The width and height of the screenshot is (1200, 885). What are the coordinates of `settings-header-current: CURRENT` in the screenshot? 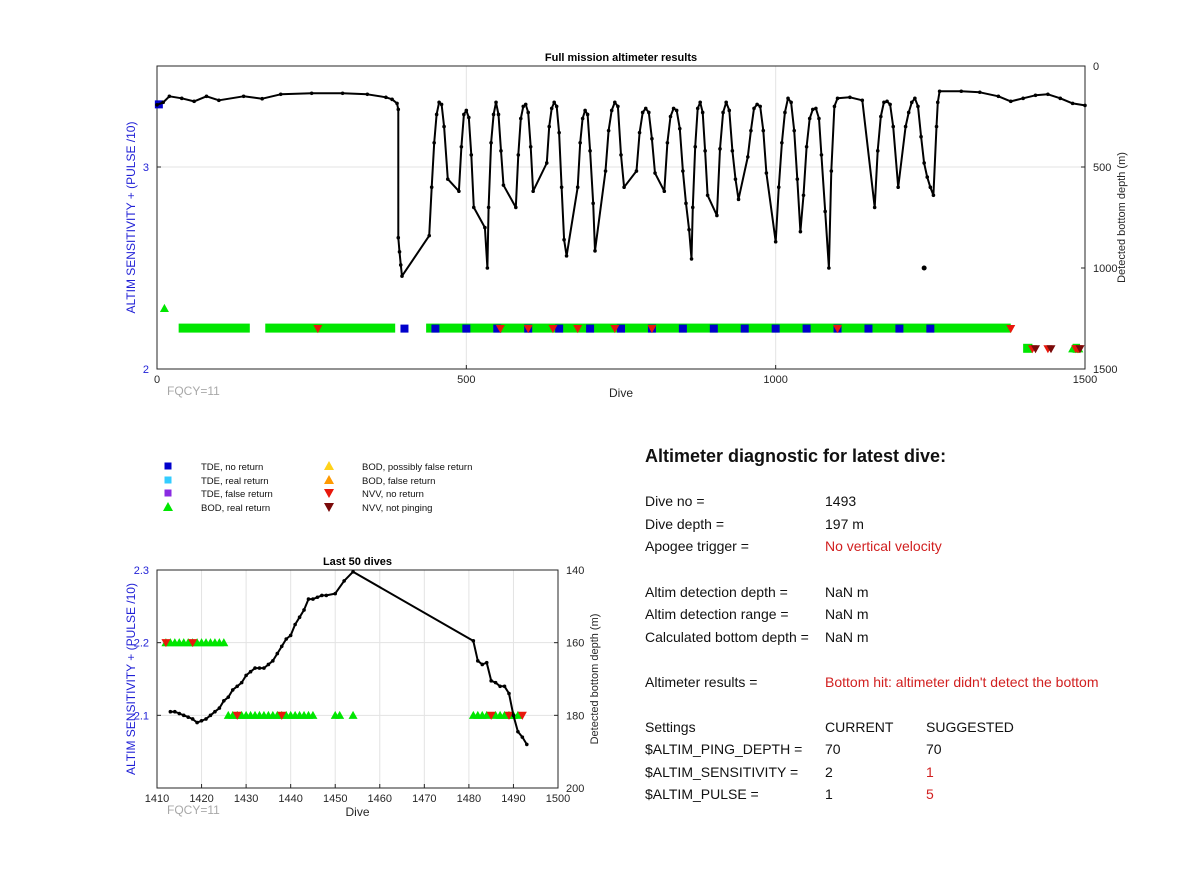 It's located at (859, 727).